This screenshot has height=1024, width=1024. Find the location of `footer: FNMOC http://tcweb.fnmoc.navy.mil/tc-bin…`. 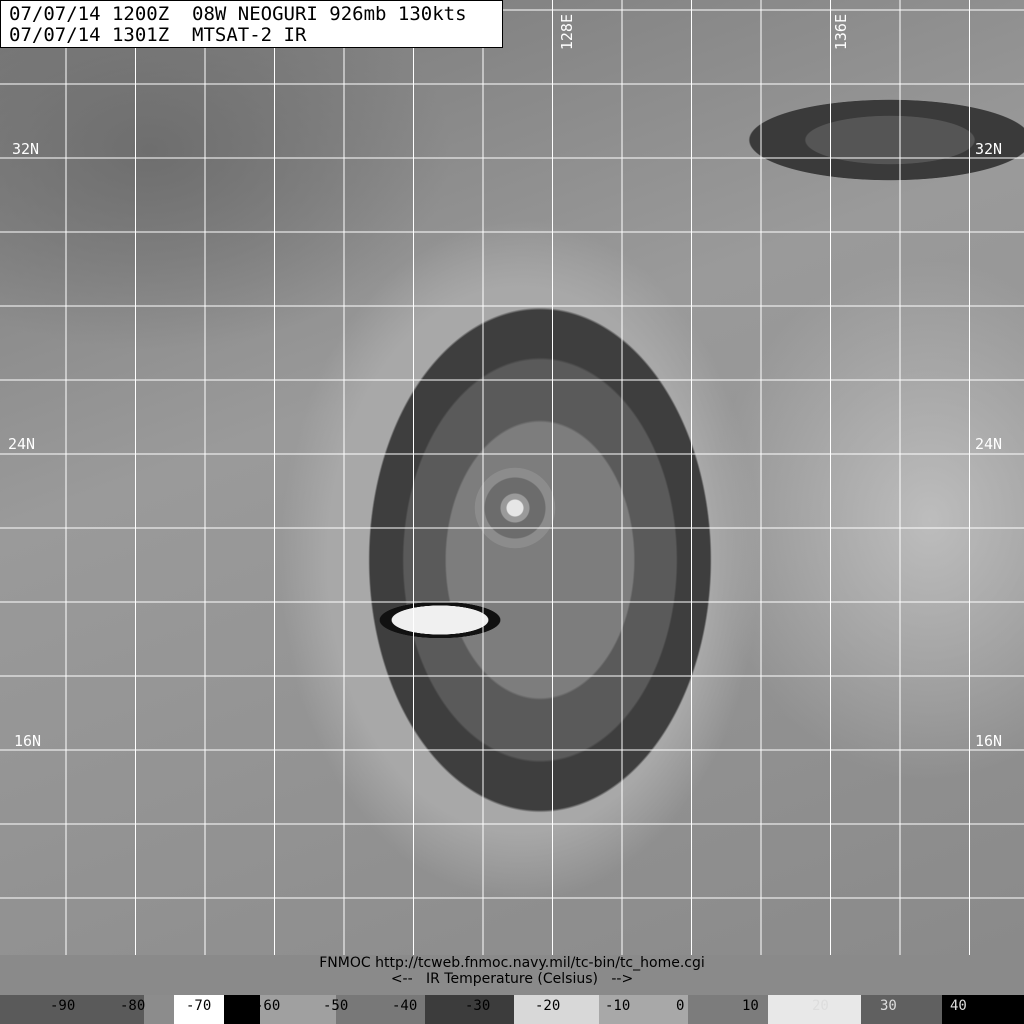

footer: FNMOC http://tcweb.fnmoc.navy.mil/tc-bin… is located at coordinates (512, 972).